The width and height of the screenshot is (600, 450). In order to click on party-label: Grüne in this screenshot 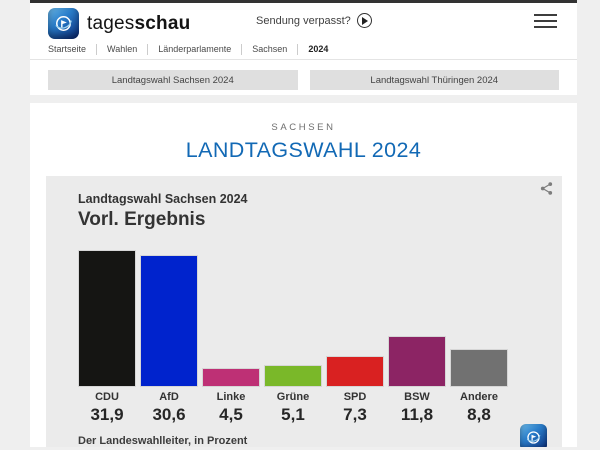, I will do `click(293, 397)`.